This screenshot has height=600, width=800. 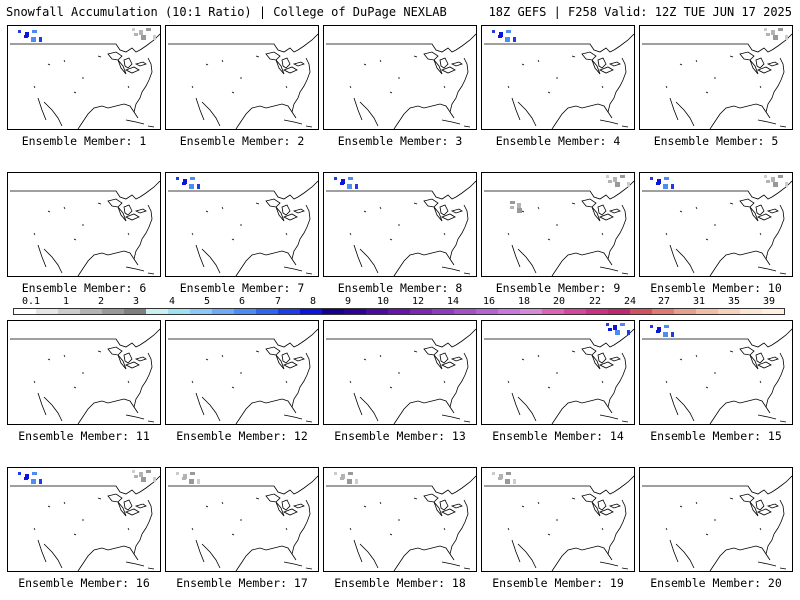 I want to click on ensemble-member-label: Ensemble Member: 14, so click(x=558, y=436).